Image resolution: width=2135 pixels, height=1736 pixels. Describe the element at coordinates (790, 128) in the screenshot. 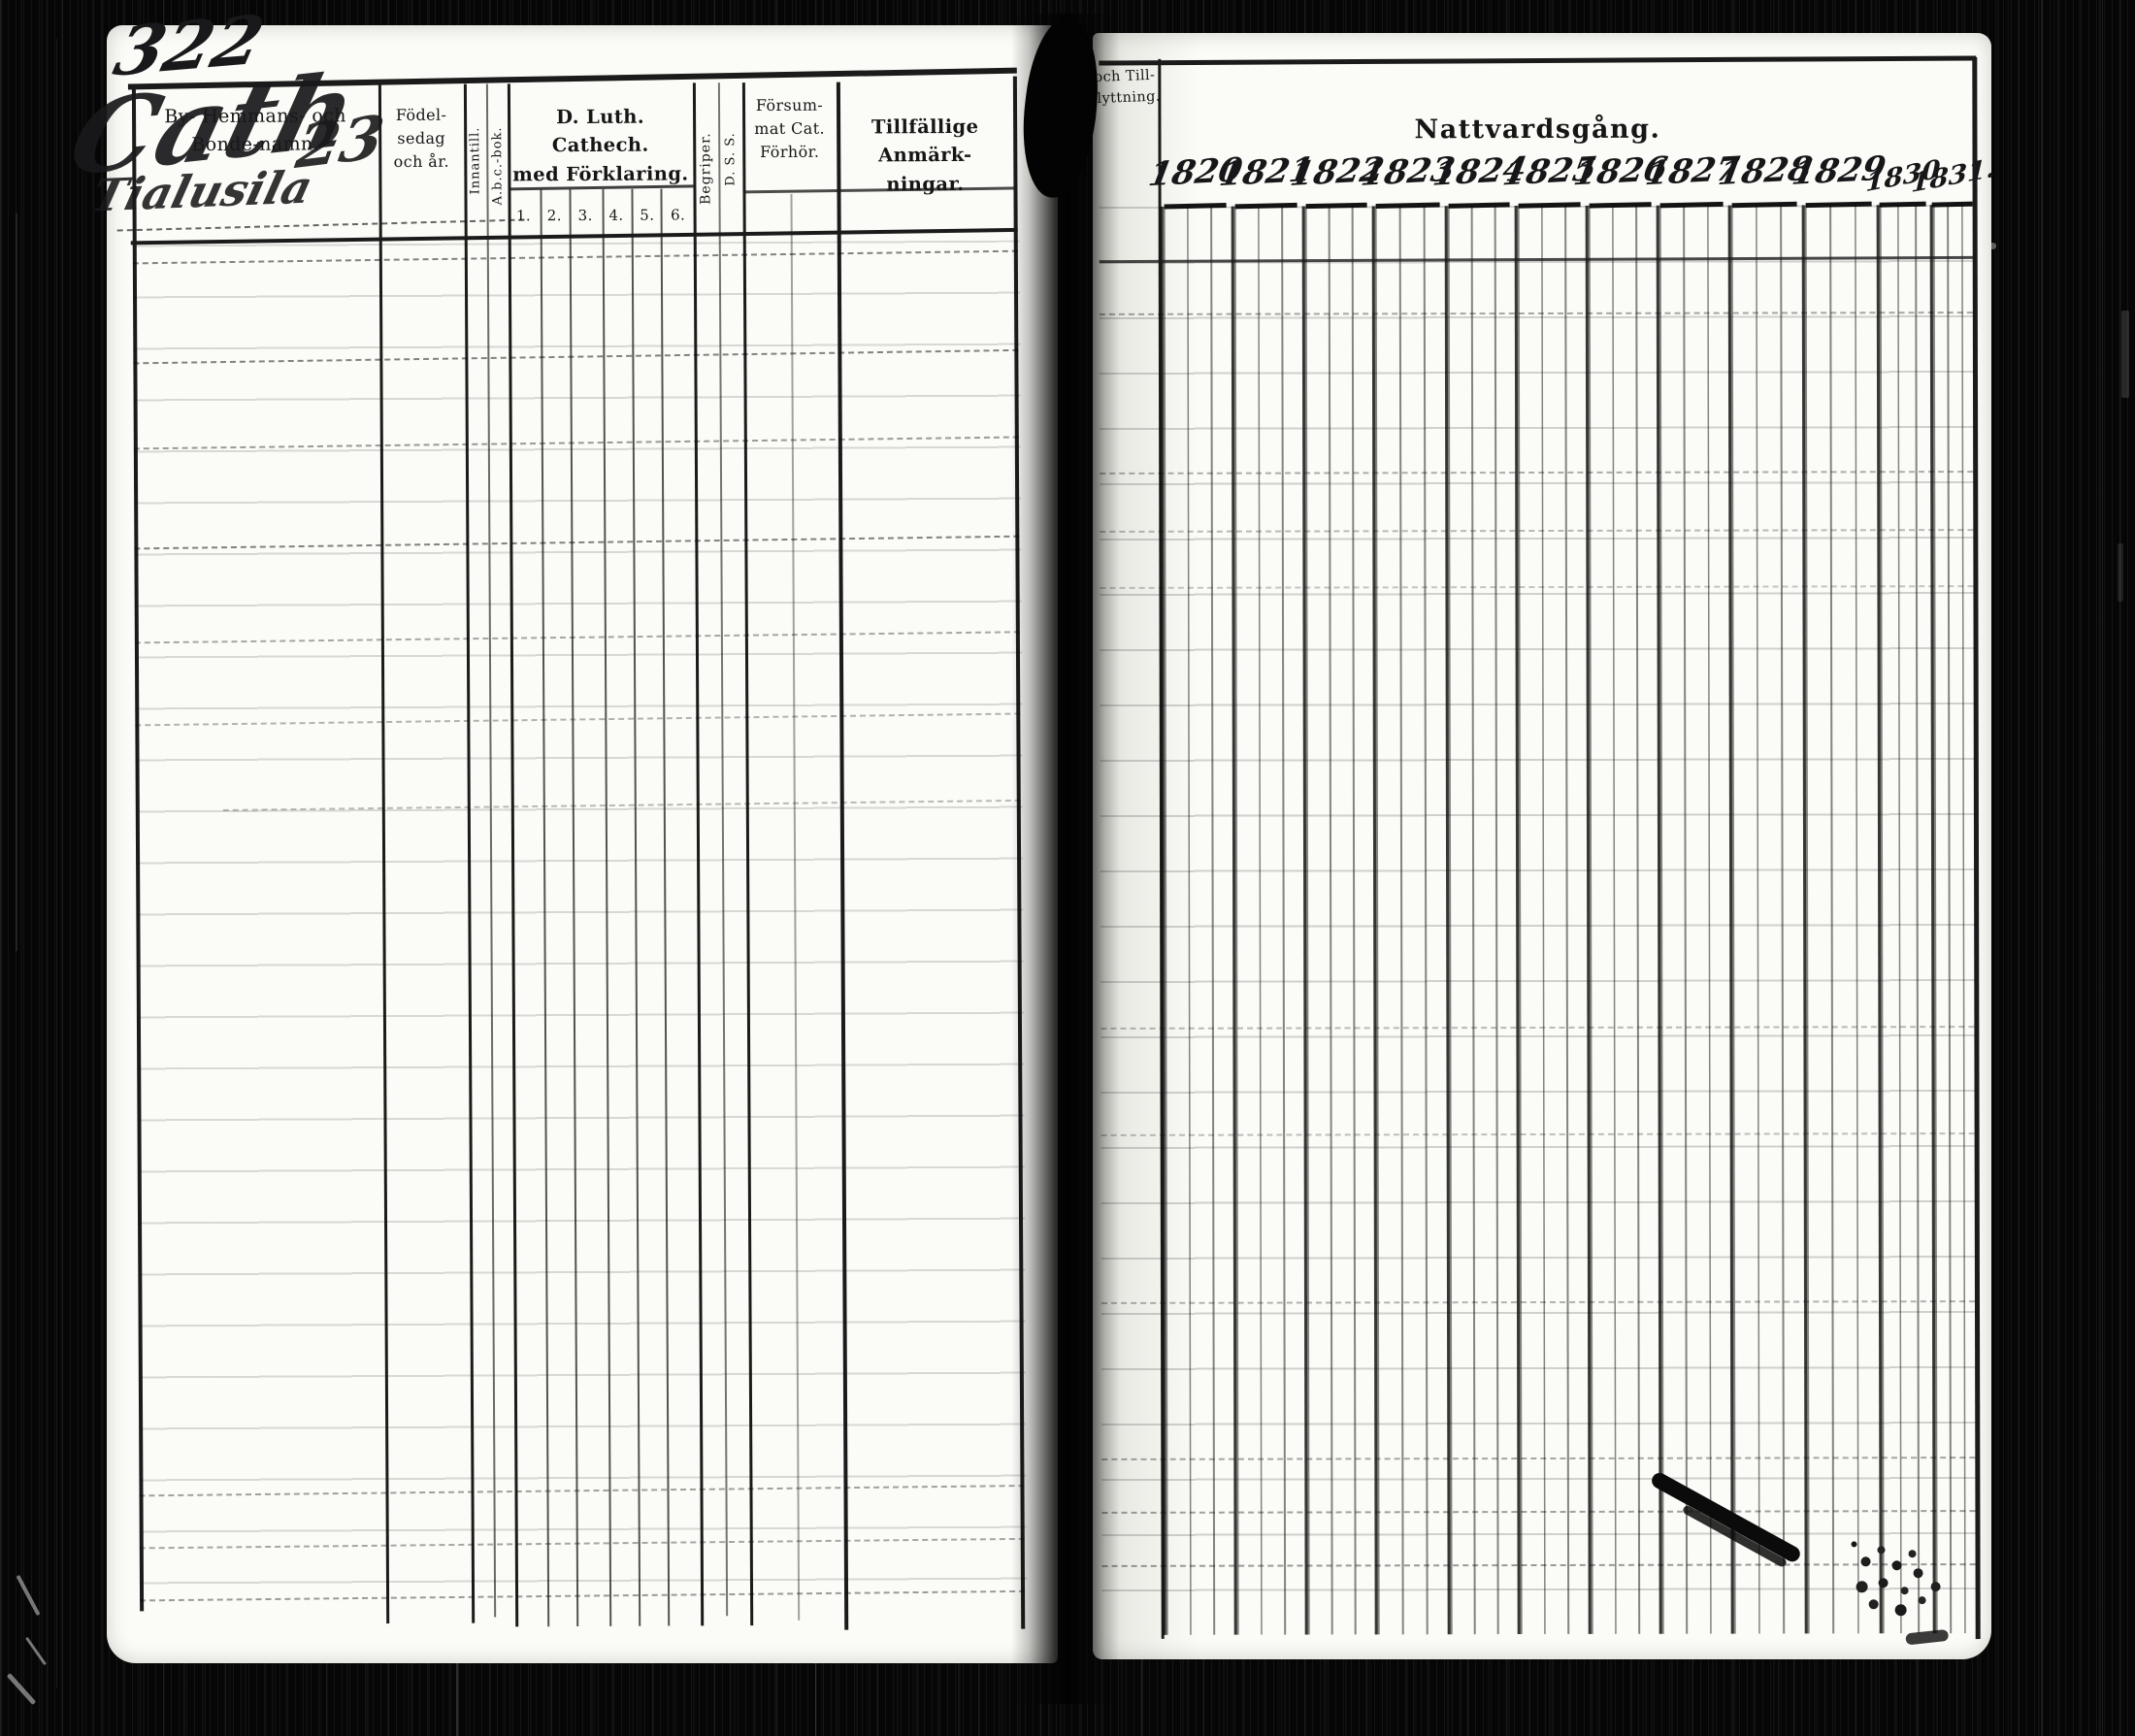

I see `header-missed-exam-column: Försum- mat Cat. Förhör.` at that location.